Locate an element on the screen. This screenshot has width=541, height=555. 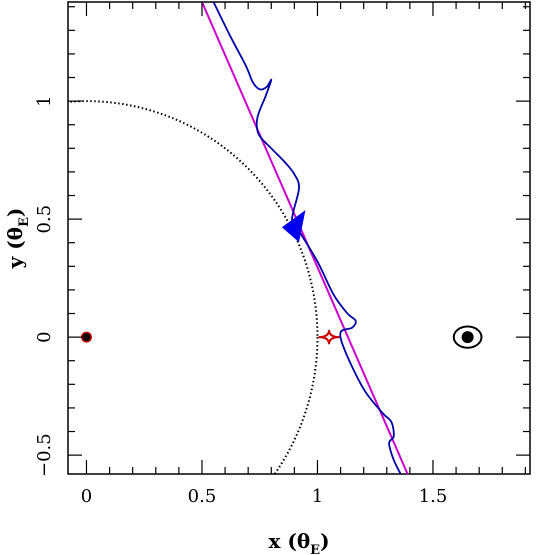
x-axis-title-prefix: x ( is located at coordinates (282, 541).